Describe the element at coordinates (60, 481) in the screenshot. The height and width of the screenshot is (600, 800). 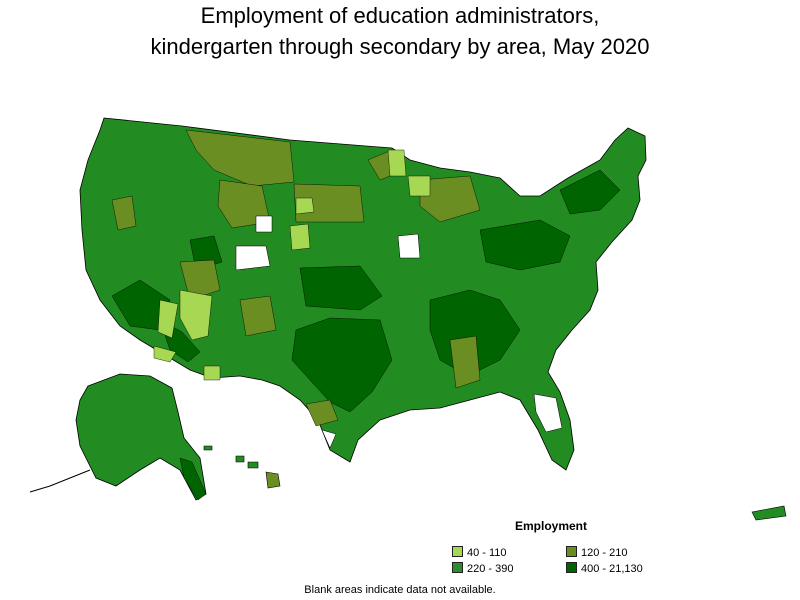
I see `aleutian-islands` at that location.